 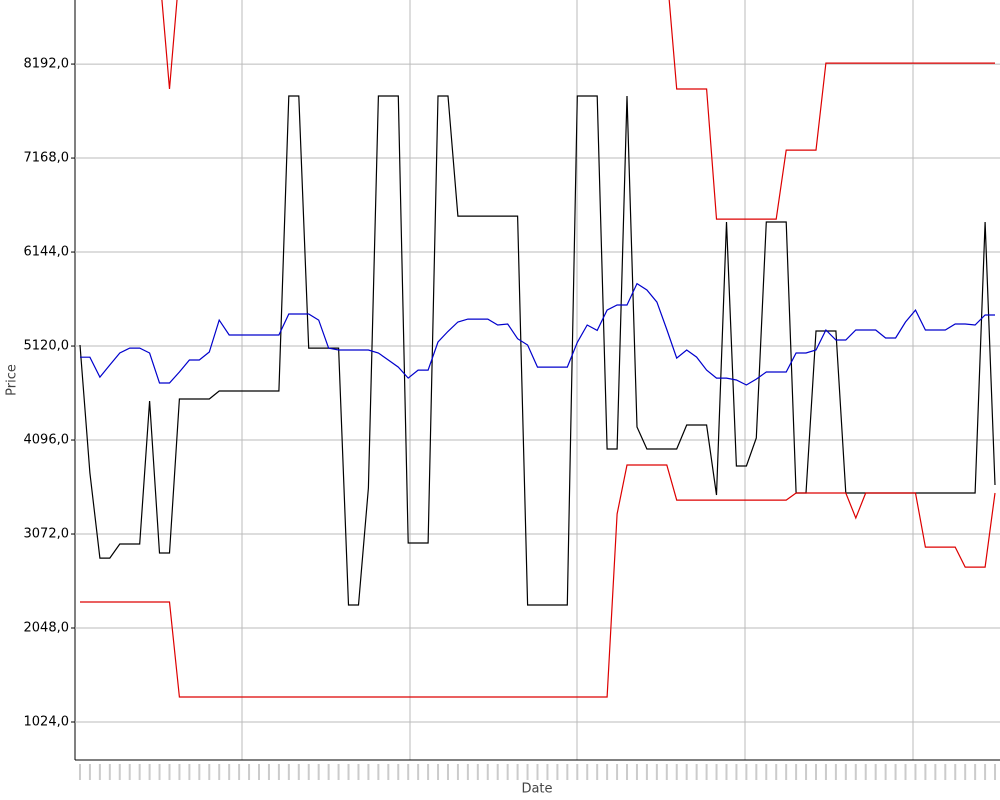 I want to click on y-tick-label: 6144,0, so click(x=47, y=252).